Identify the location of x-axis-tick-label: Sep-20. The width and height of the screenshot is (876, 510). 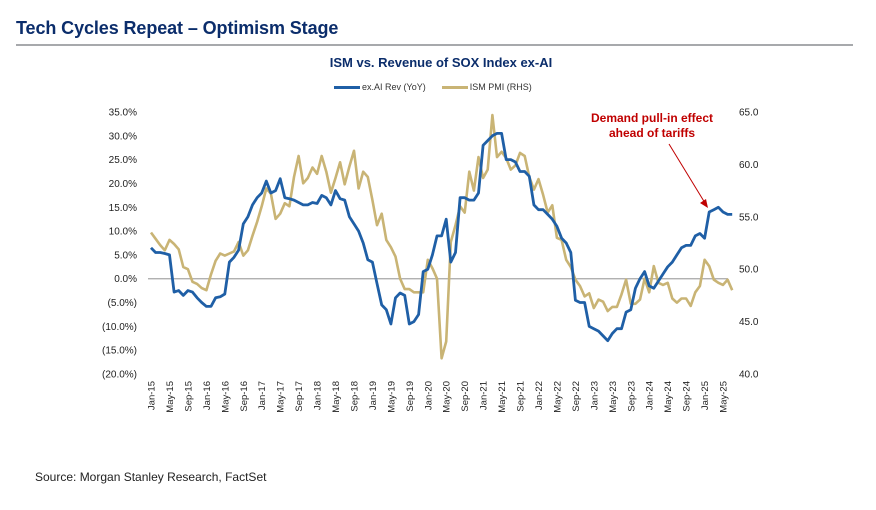
(465, 396).